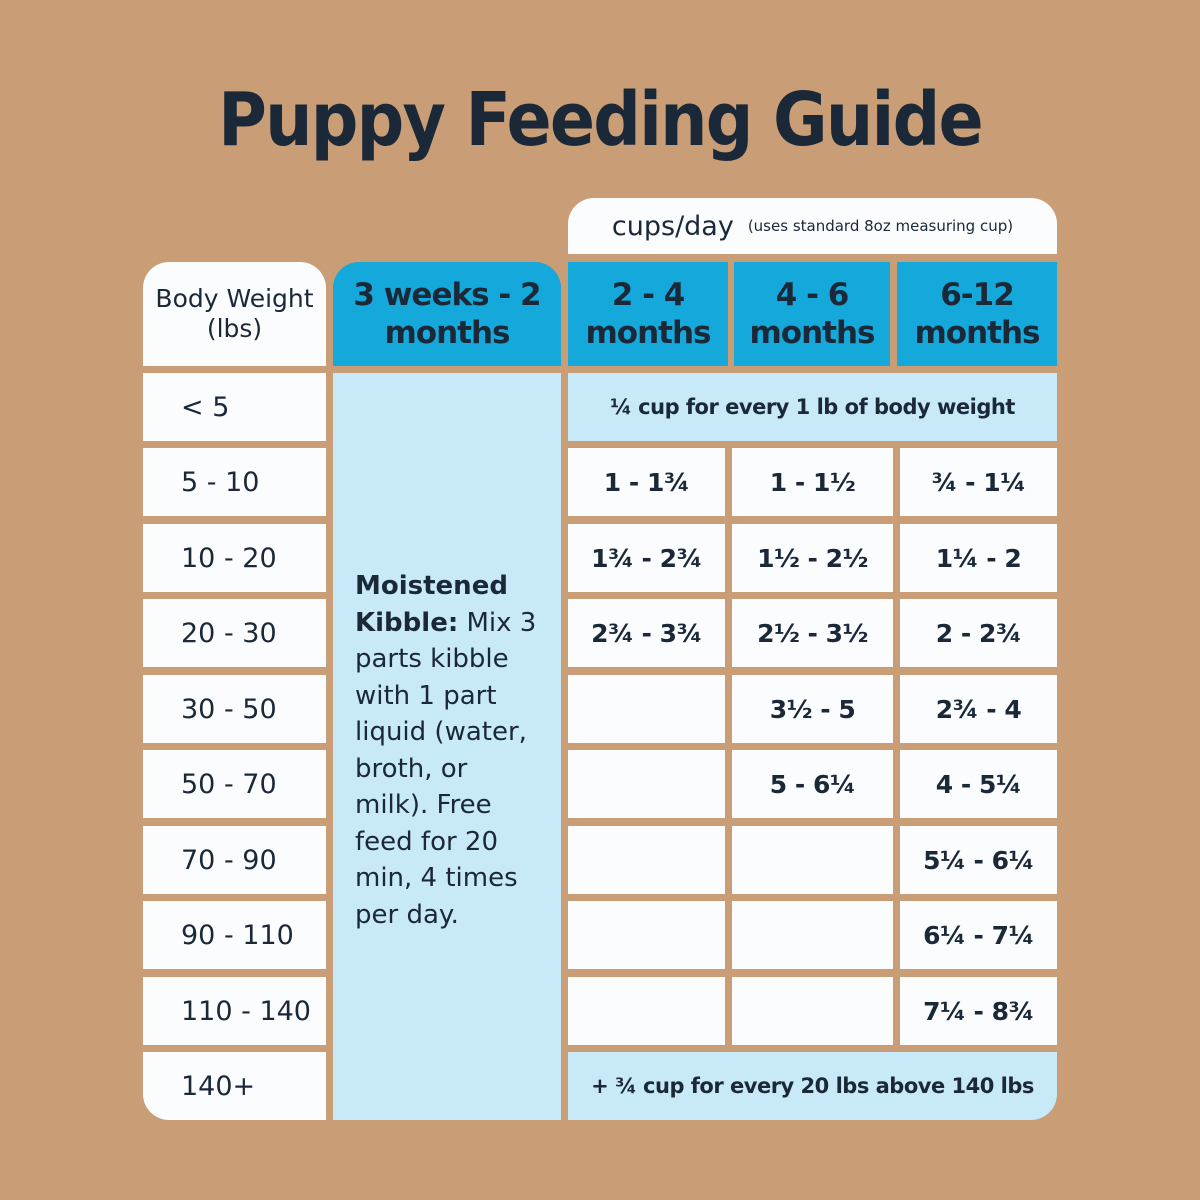  I want to click on age-header-2-4m: 2 - 4 months, so click(648, 314).